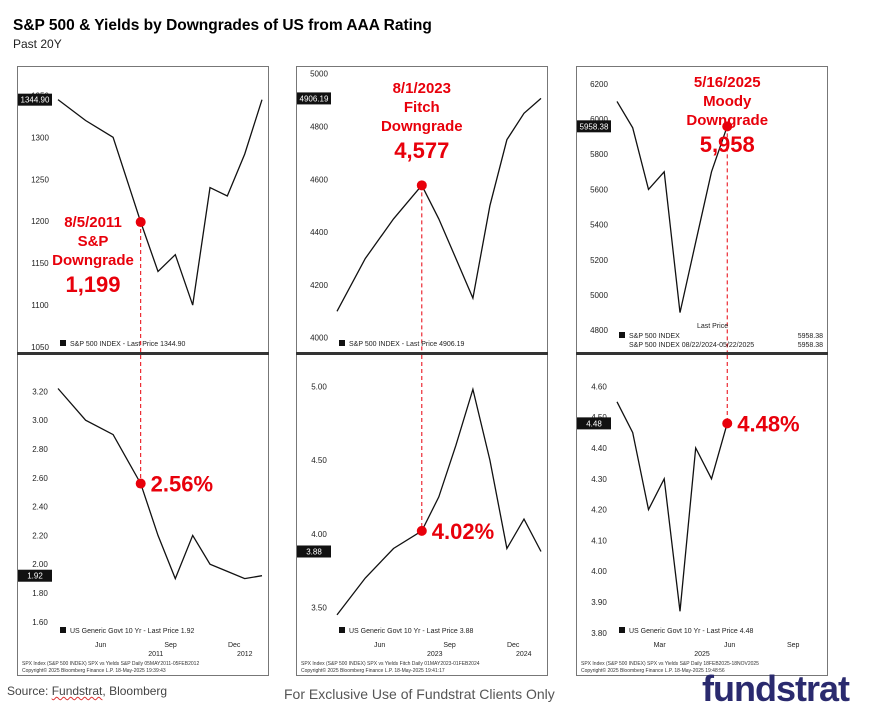 The width and height of the screenshot is (872, 712). Describe the element at coordinates (810, 345) in the screenshot. I see `legend-value: 5958.38` at that location.